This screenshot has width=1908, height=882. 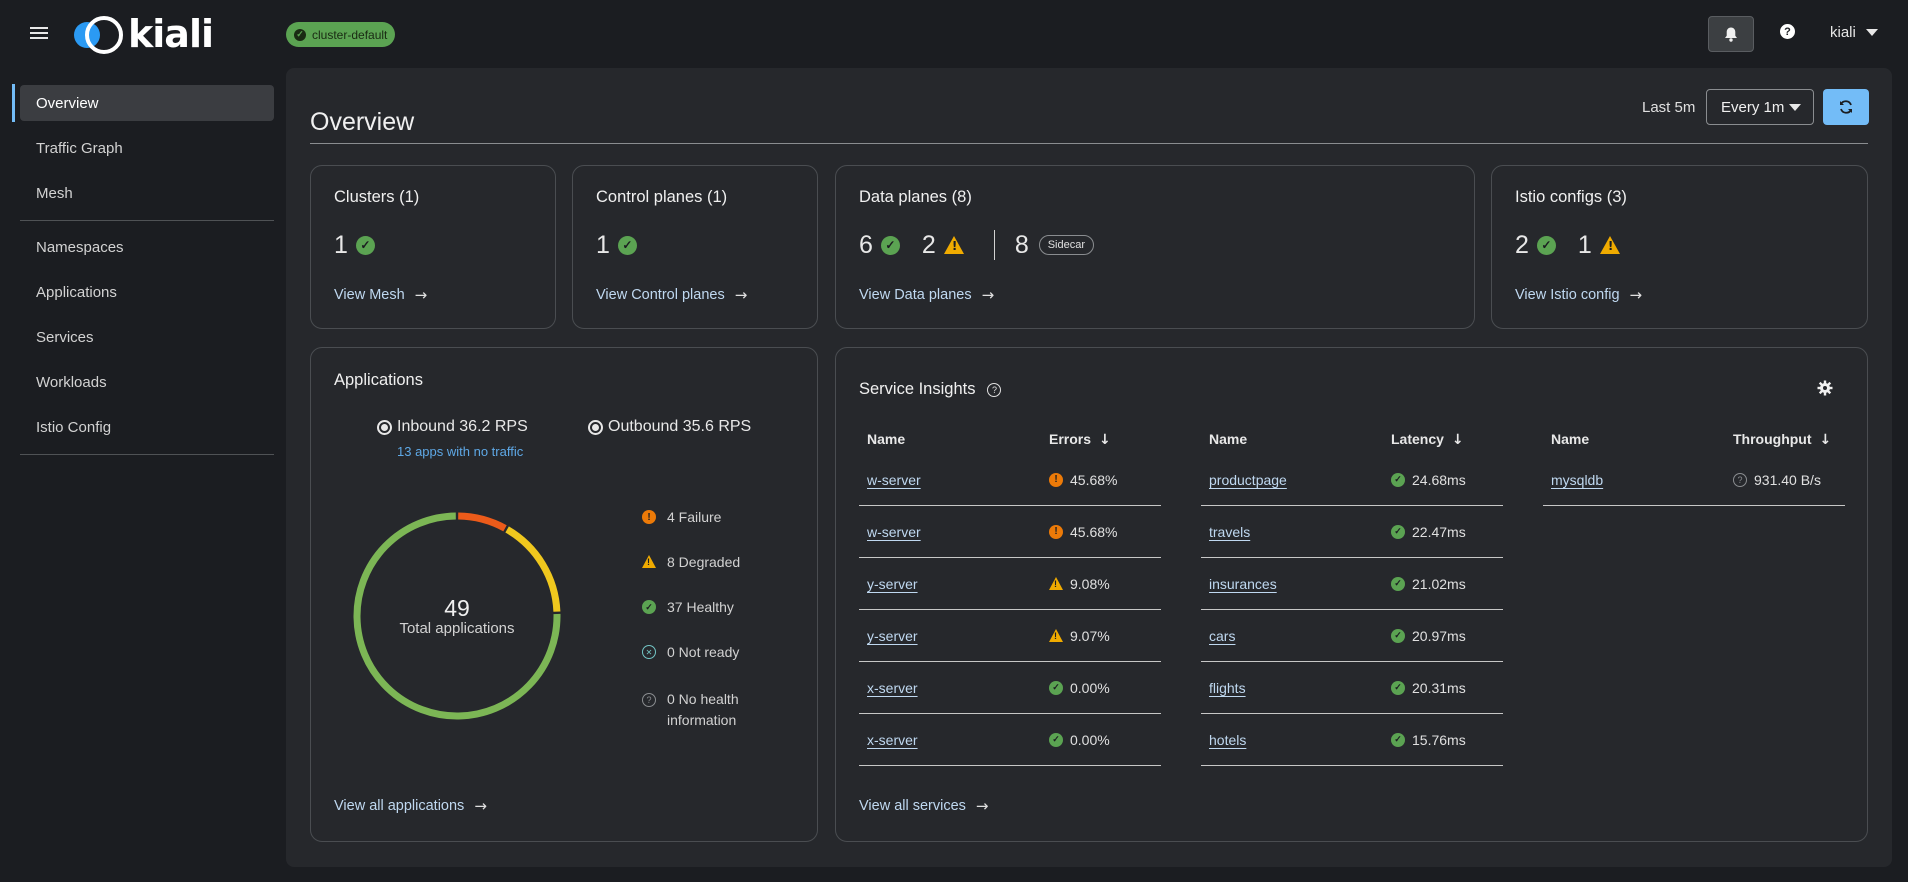 What do you see at coordinates (147, 427) in the screenshot?
I see `nav-item-istio-config: Istio Config` at bounding box center [147, 427].